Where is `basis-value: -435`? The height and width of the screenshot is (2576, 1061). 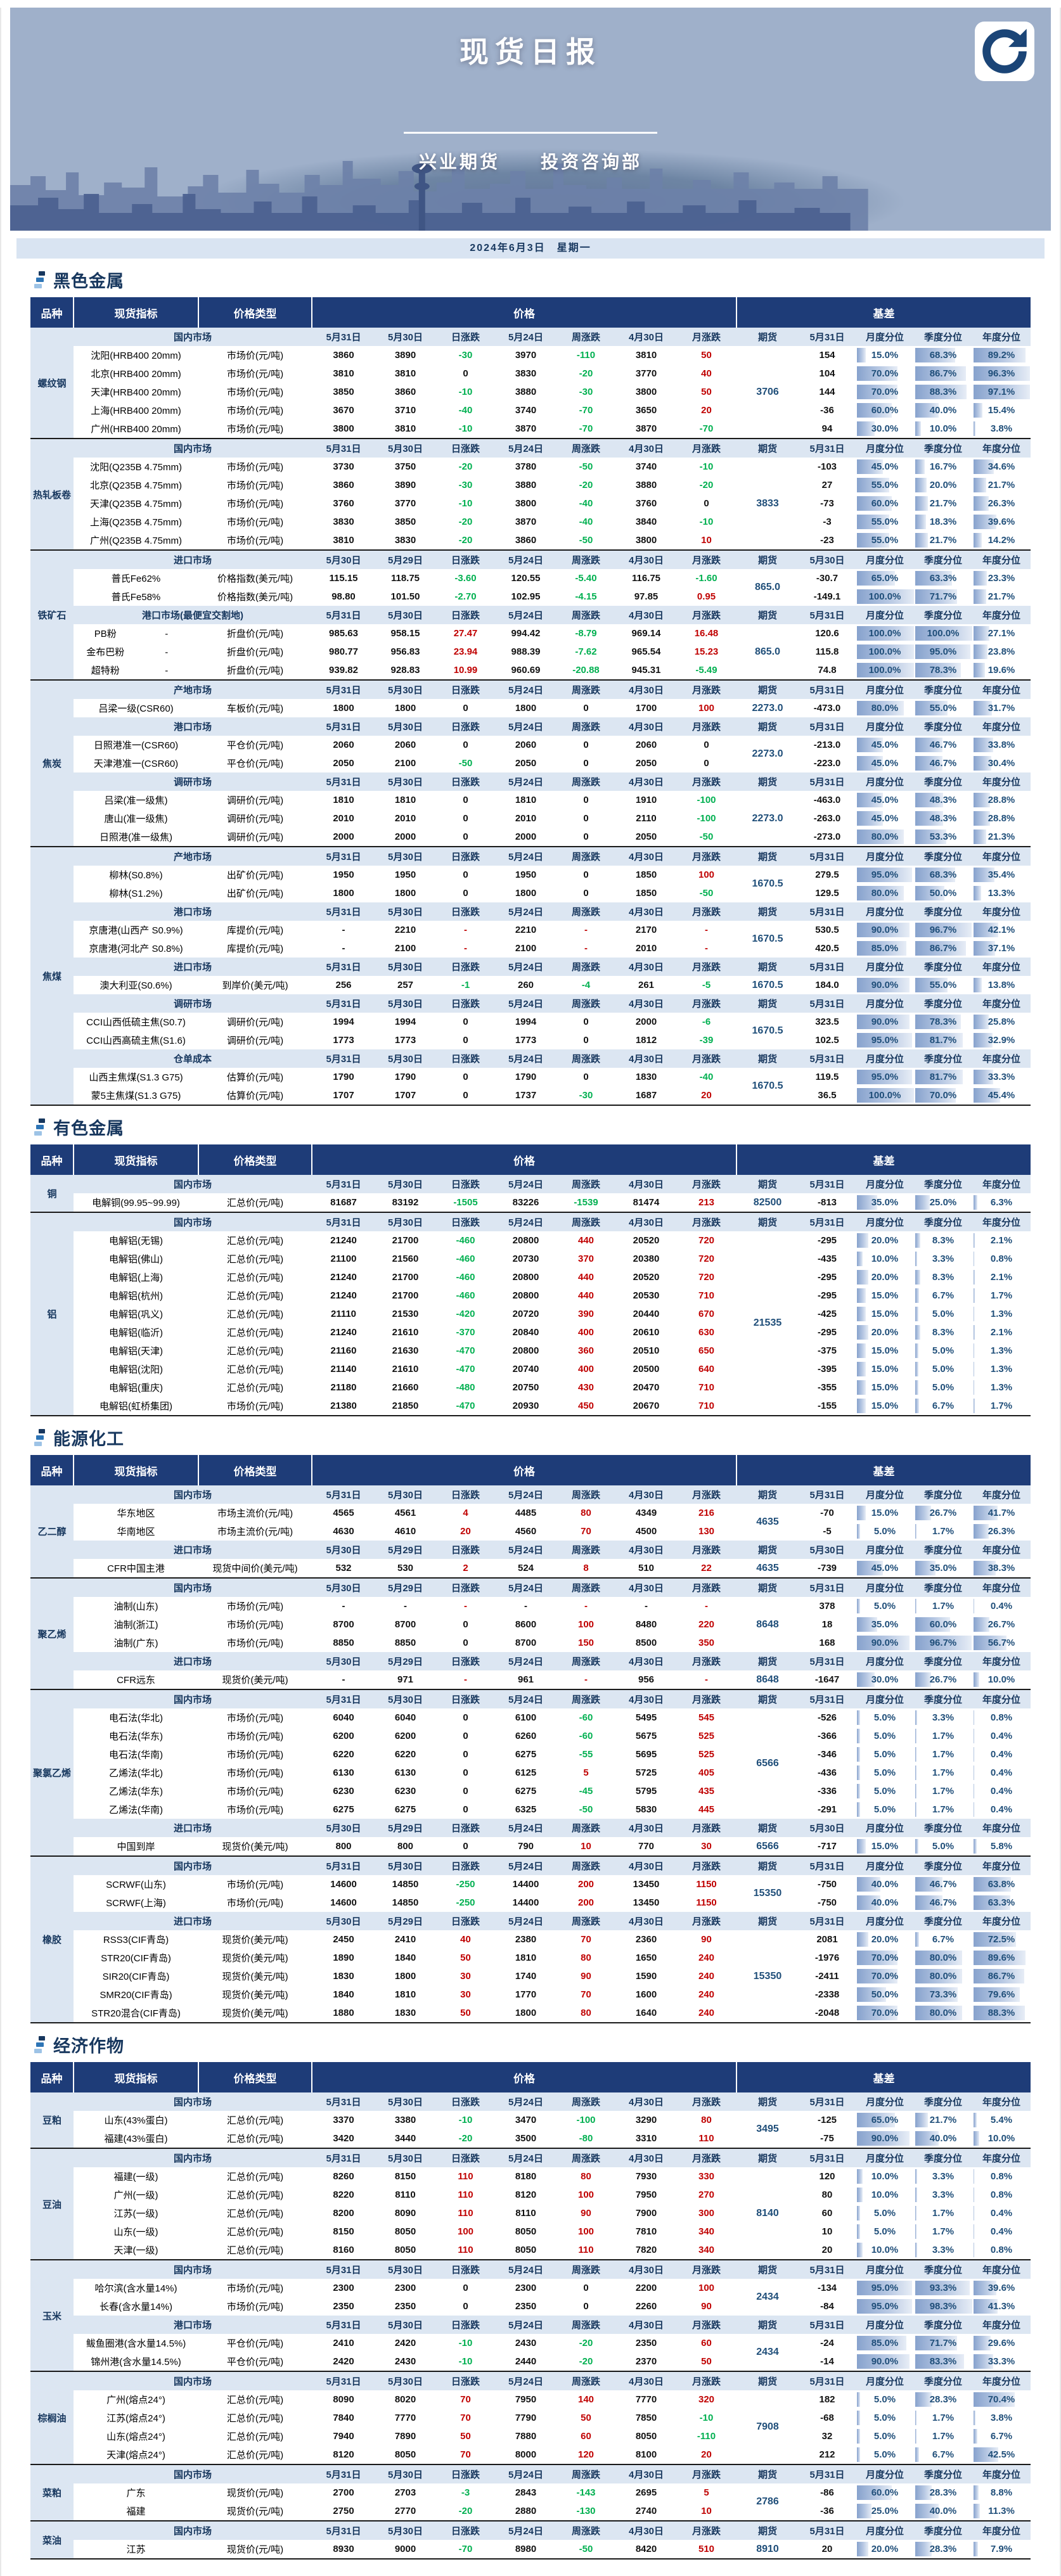 basis-value: -435 is located at coordinates (827, 1259).